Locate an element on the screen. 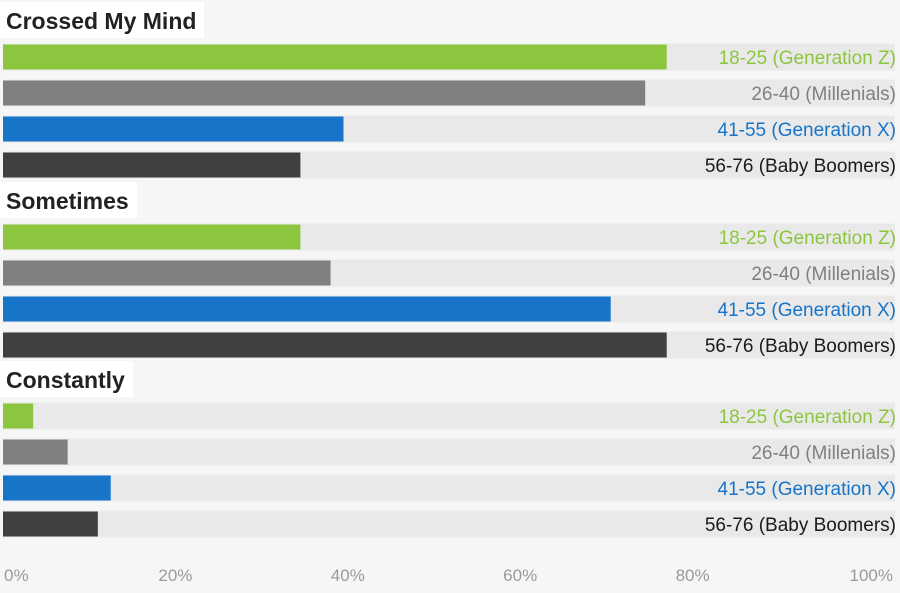 Image resolution: width=900 pixels, height=593 pixels. x-tick-label: 100% is located at coordinates (871, 575).